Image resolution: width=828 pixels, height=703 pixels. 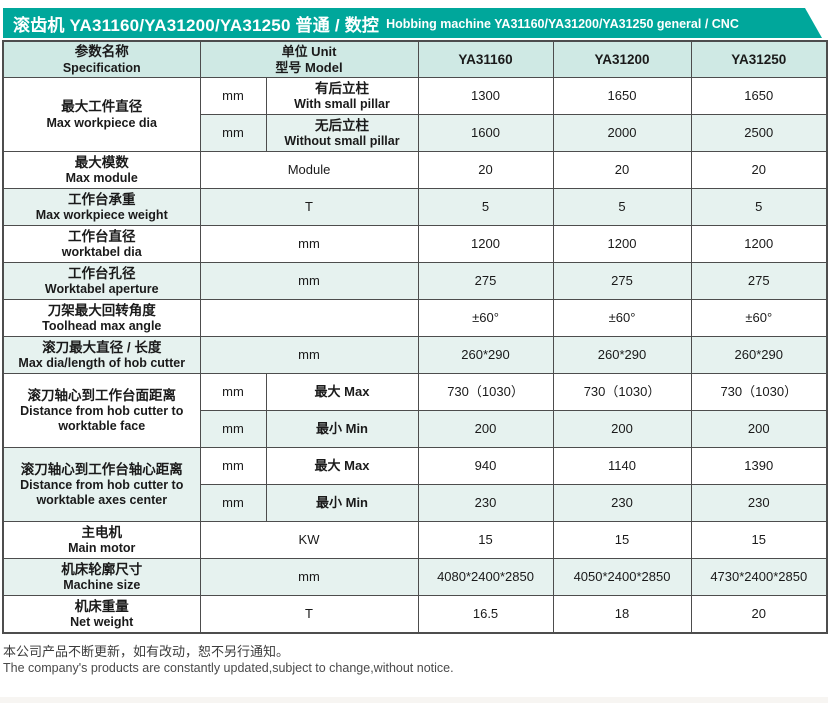 What do you see at coordinates (101, 52) in the screenshot?
I see `header-spec-zh: 参数名称` at bounding box center [101, 52].